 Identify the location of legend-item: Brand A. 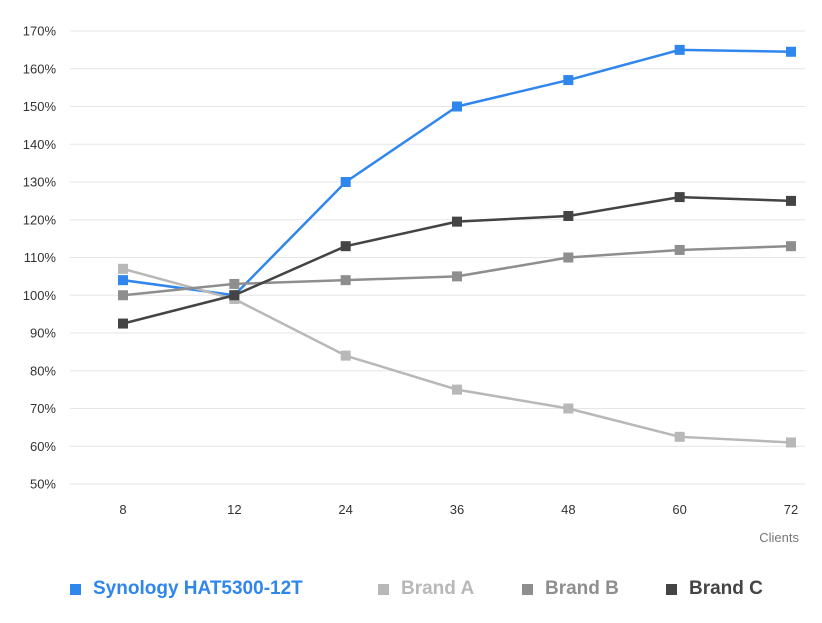
(426, 589).